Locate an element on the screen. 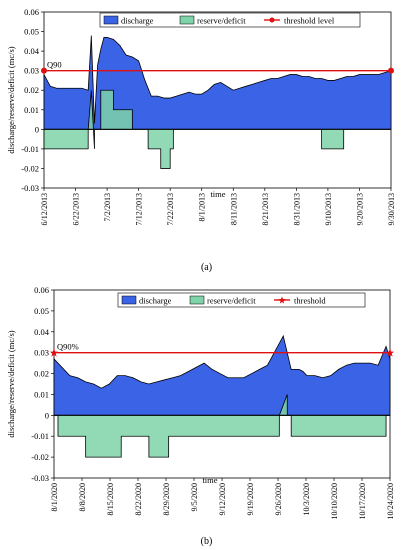 The width and height of the screenshot is (413, 550). x-tick-label: 9/10/2013 is located at coordinates (328, 209).